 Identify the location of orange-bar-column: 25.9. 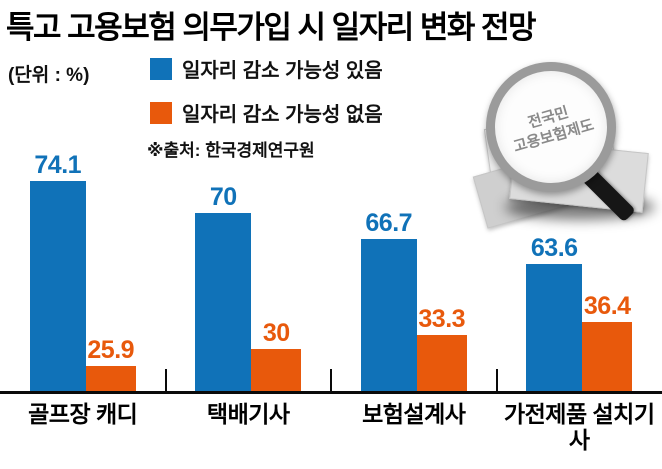
(110, 363).